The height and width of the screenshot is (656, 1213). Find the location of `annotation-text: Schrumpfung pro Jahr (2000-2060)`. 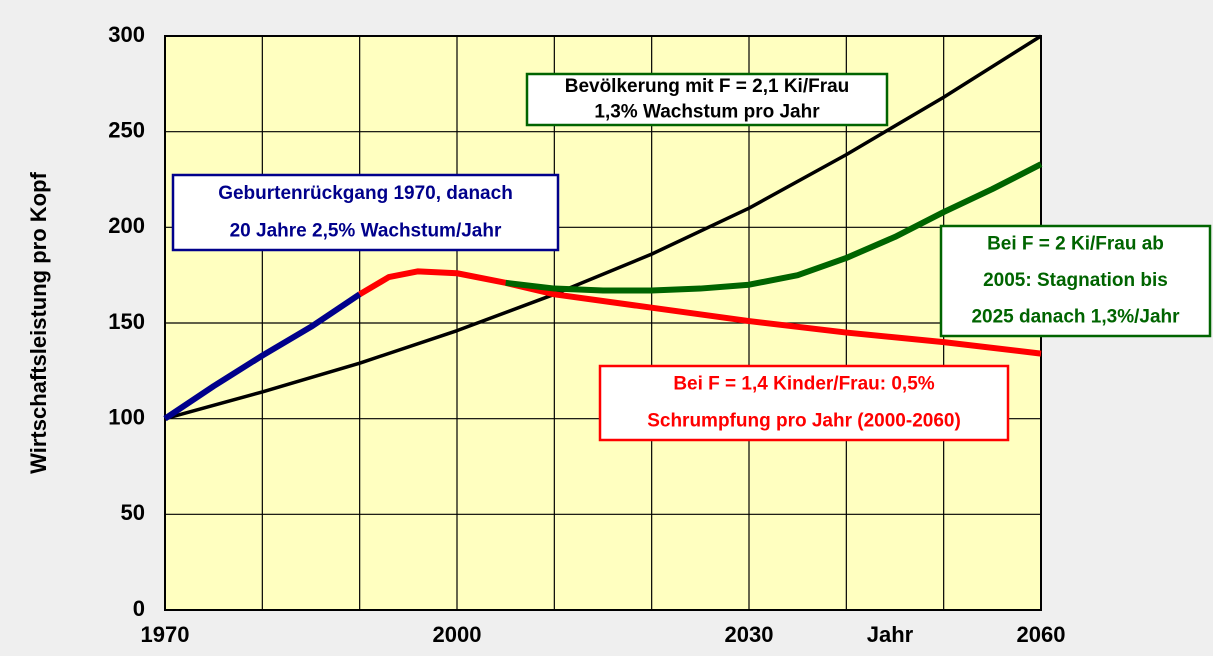

annotation-text: Schrumpfung pro Jahr (2000-2060) is located at coordinates (804, 421).